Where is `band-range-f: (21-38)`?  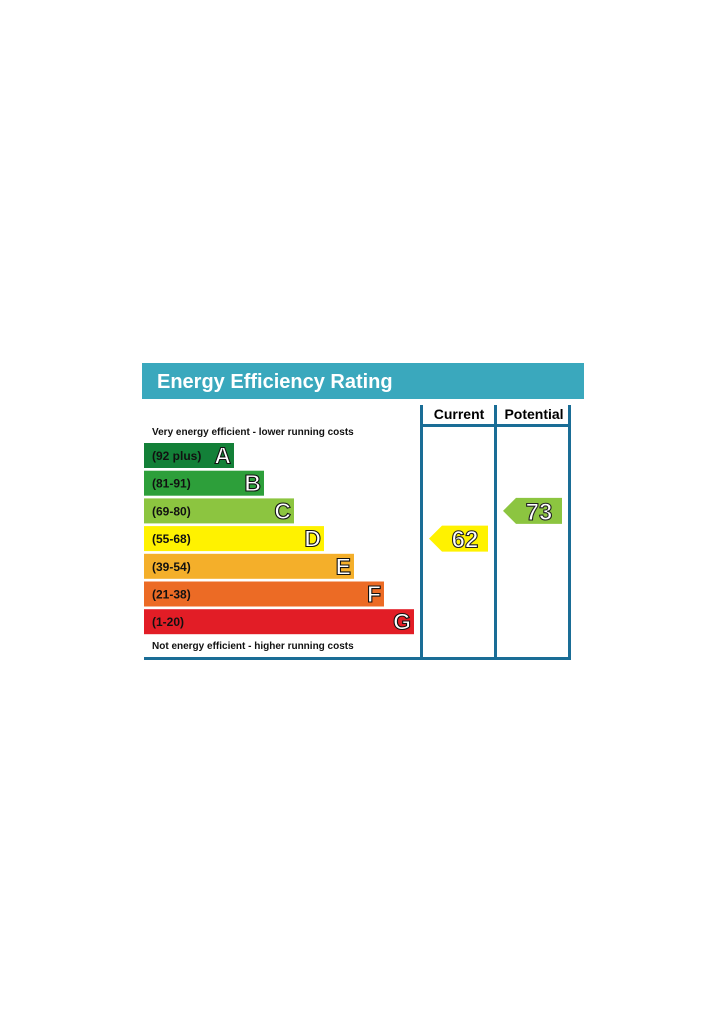
band-range-f: (21-38) is located at coordinates (171, 595).